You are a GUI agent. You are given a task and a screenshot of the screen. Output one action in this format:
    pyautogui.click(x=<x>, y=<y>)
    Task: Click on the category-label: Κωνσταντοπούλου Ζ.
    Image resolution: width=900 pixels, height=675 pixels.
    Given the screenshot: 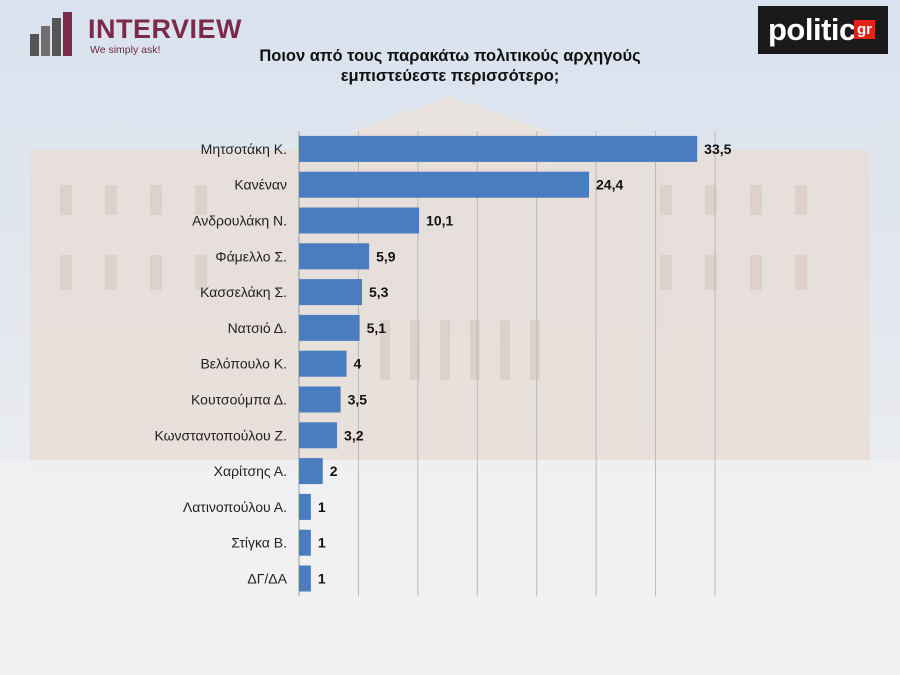 What is the action you would take?
    pyautogui.click(x=220, y=435)
    